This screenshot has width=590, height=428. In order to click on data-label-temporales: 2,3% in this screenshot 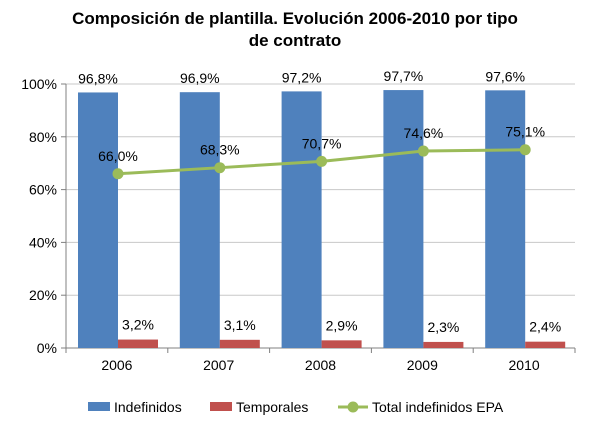, I will do `click(443, 327)`.